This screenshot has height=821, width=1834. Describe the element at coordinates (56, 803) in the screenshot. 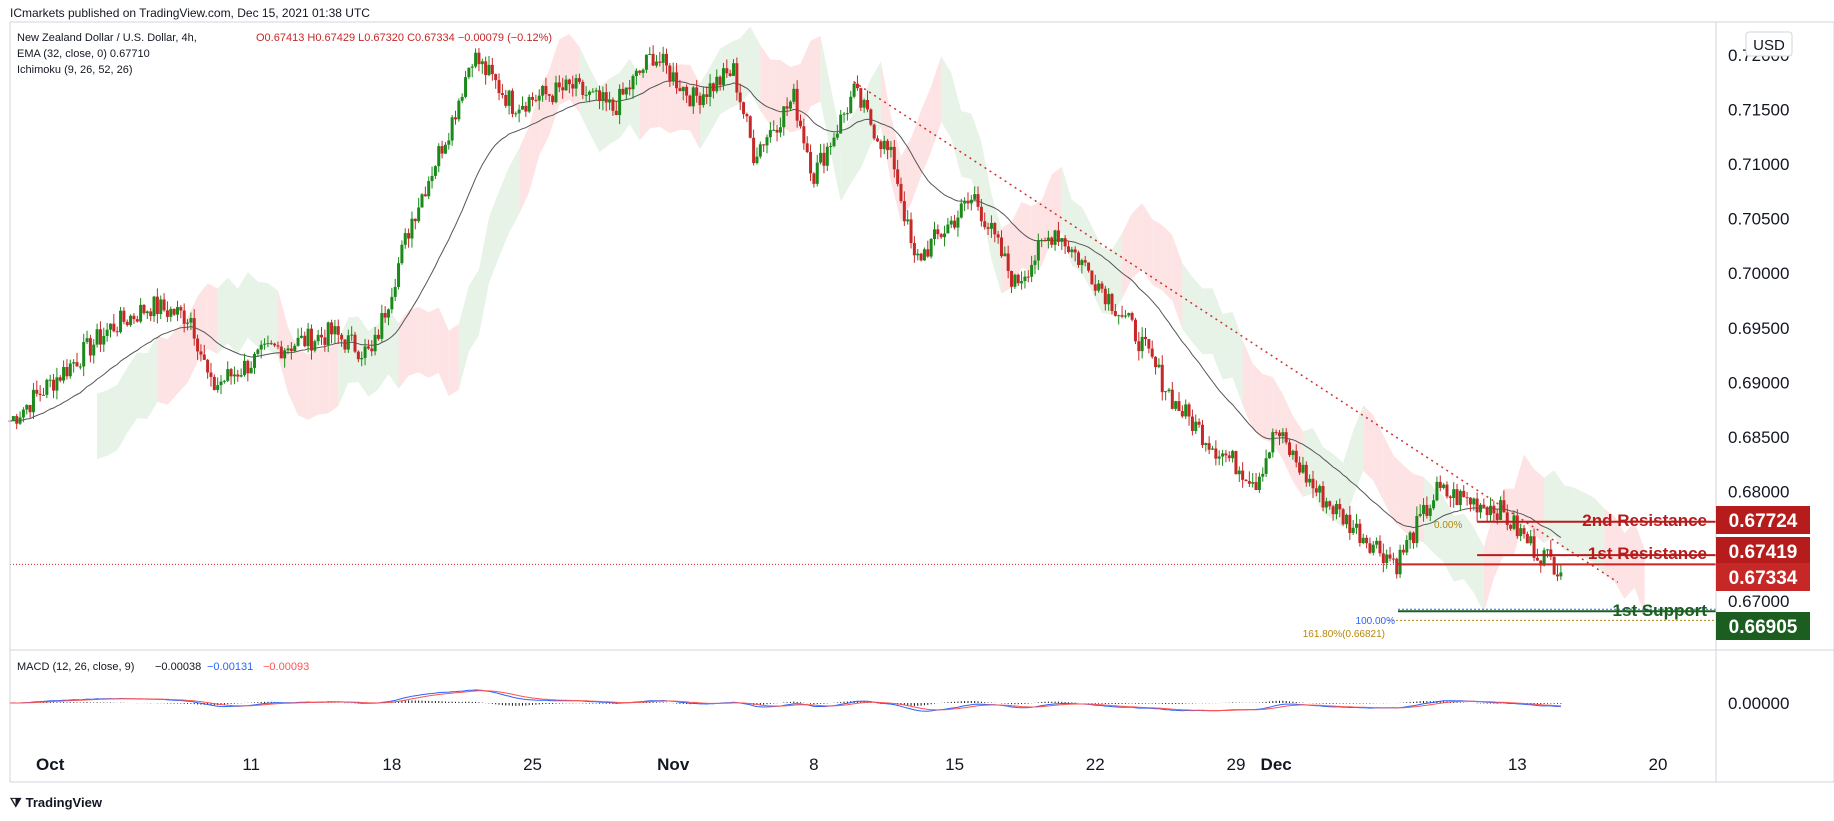

I see `footer-brand: ⧩ TradingView` at that location.